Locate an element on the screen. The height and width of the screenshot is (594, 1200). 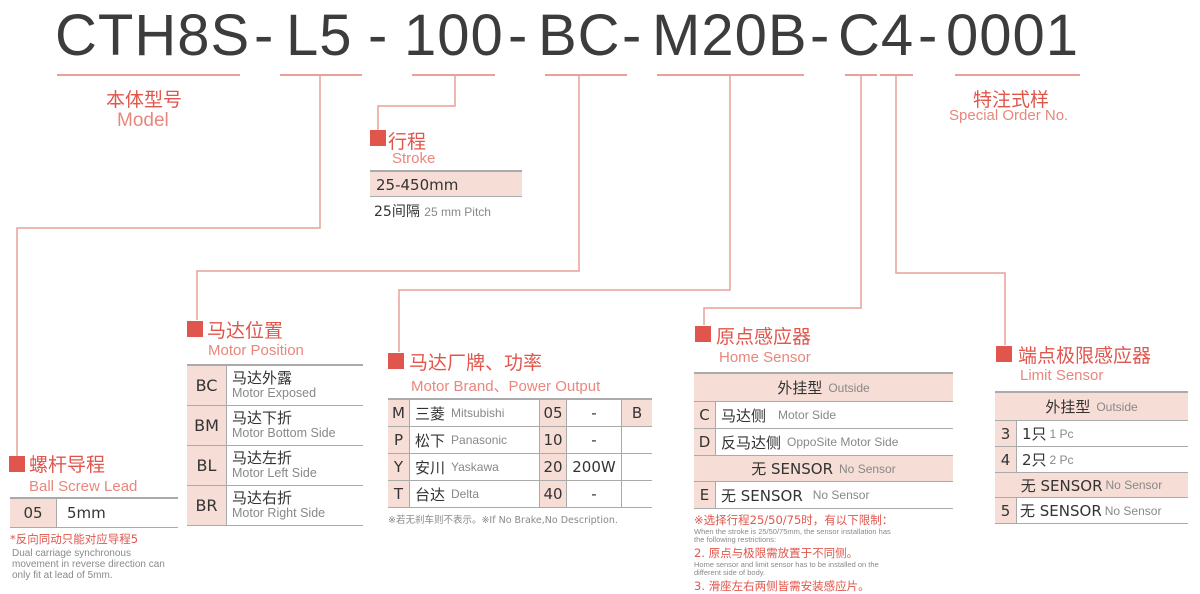
note-cn: 3. 滑座左右两侧皆需安装感应片。 is located at coordinates (782, 586).